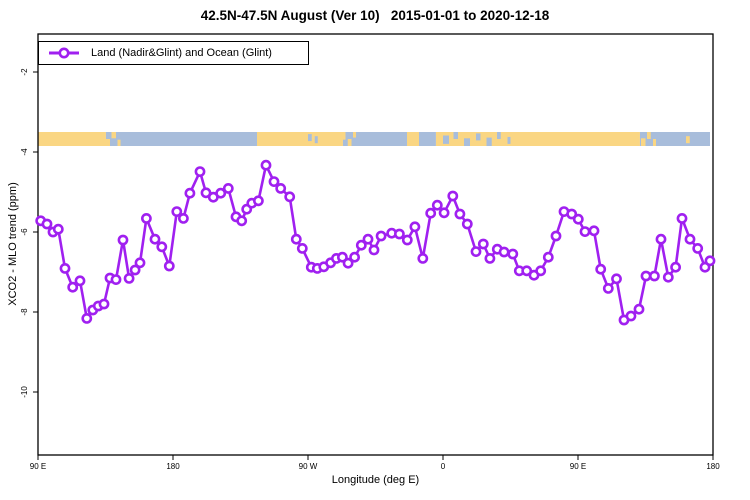 This screenshot has height=500, width=750. Describe the element at coordinates (24, 312) in the screenshot. I see `y-tick-label: -8` at that location.